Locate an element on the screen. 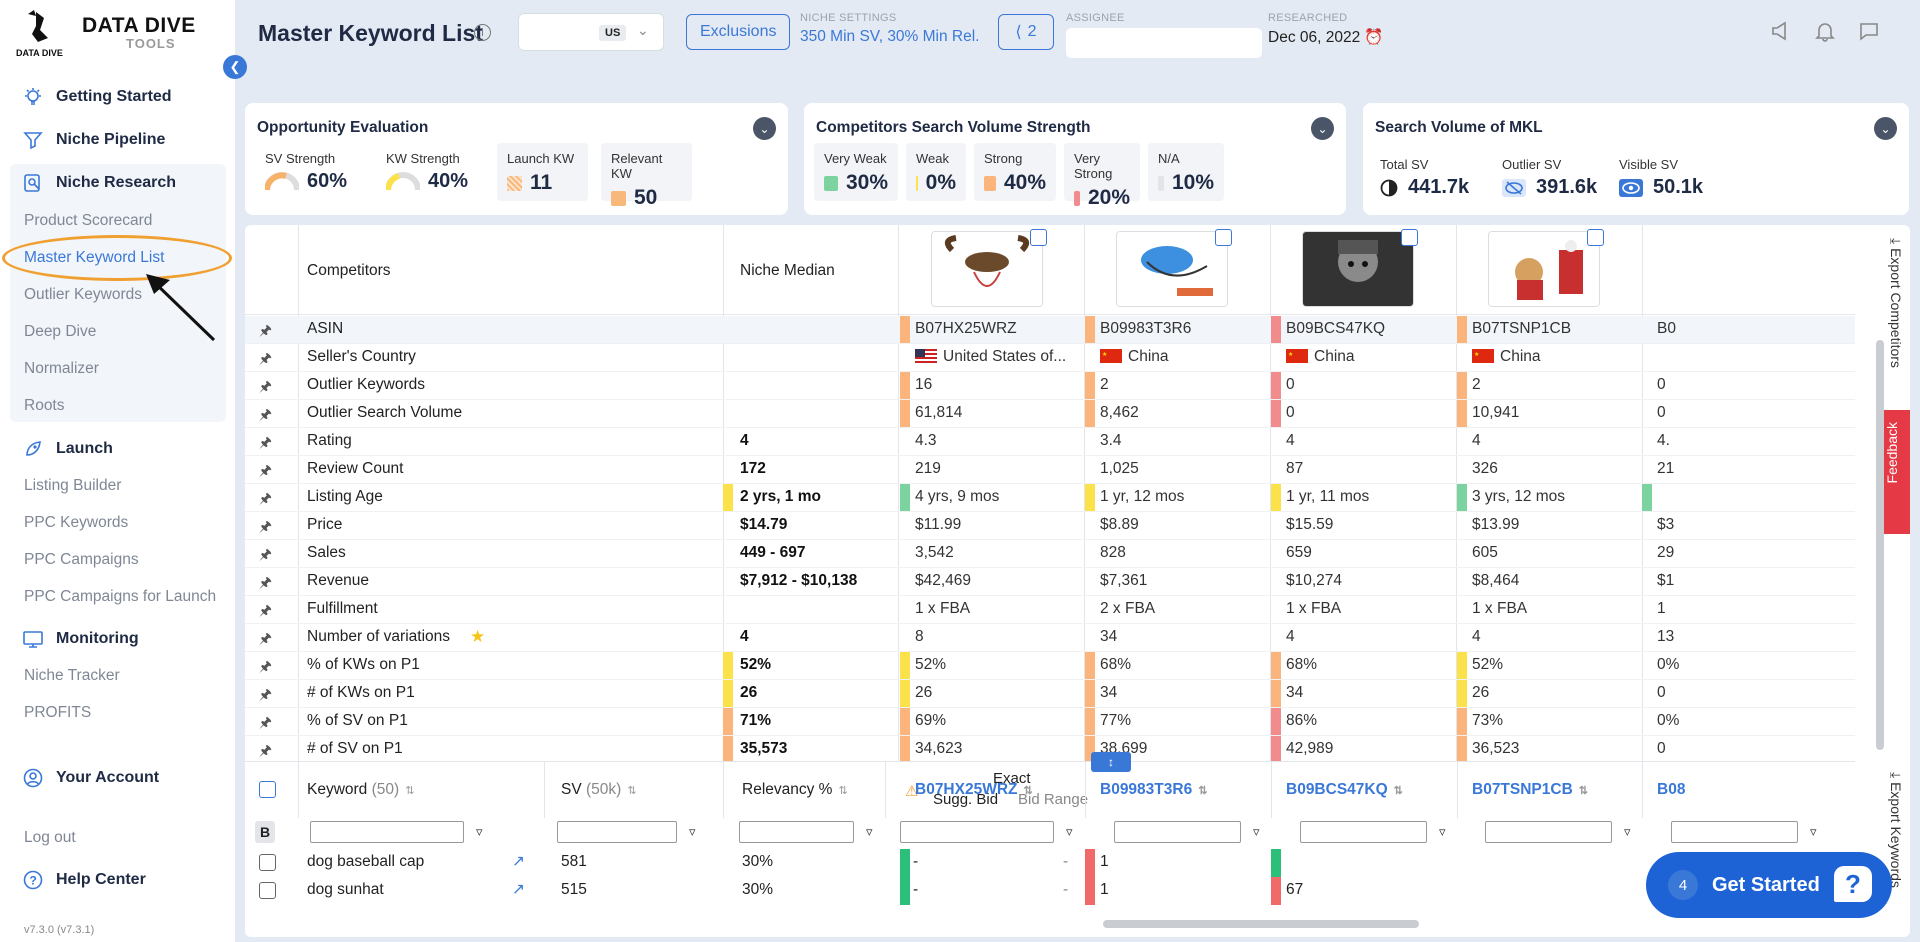 The image size is (1920, 942). asin-col-header: B09983T3R6 ⇅ is located at coordinates (1154, 789).